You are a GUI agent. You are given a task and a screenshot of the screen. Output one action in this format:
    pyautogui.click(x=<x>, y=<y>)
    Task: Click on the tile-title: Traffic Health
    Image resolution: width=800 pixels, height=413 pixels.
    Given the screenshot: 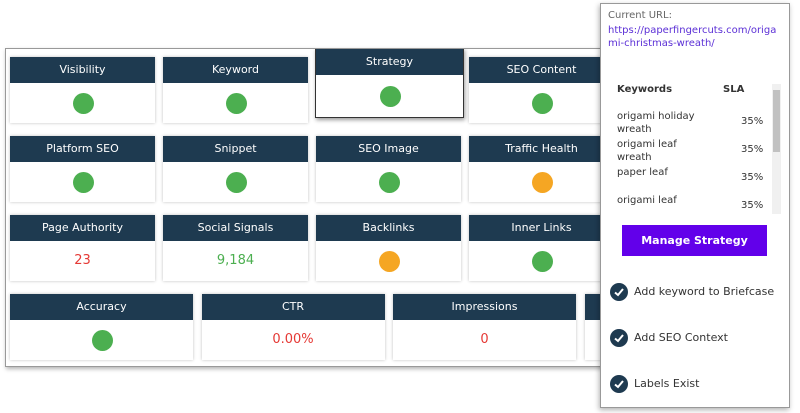 What is the action you would take?
    pyautogui.click(x=541, y=149)
    